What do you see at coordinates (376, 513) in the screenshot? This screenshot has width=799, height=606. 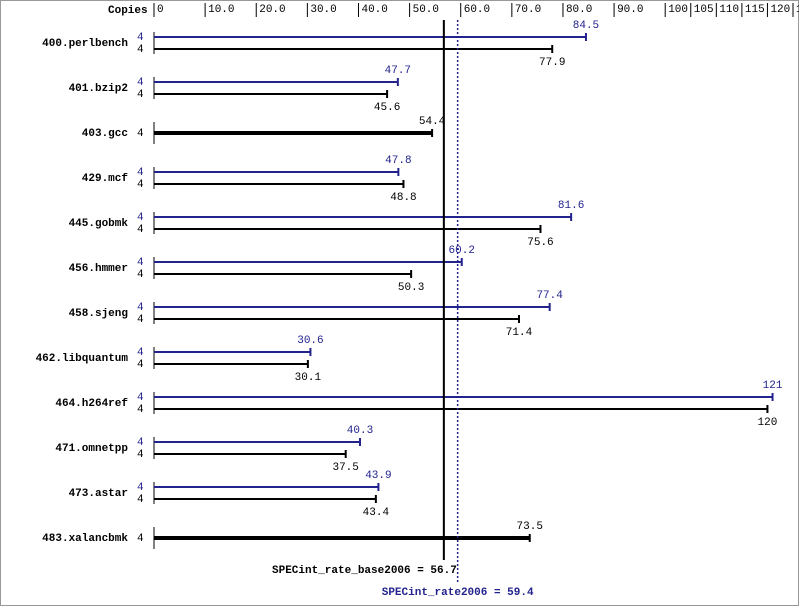 I see `value-label: 43.4` at bounding box center [376, 513].